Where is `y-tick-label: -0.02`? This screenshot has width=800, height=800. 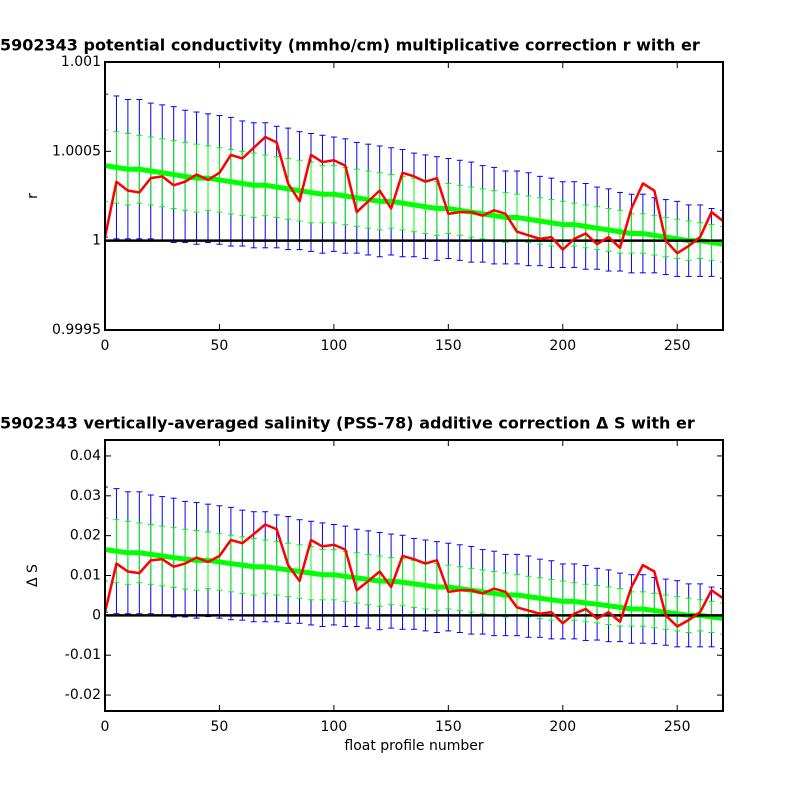
y-tick-label: -0.02 is located at coordinates (83, 695).